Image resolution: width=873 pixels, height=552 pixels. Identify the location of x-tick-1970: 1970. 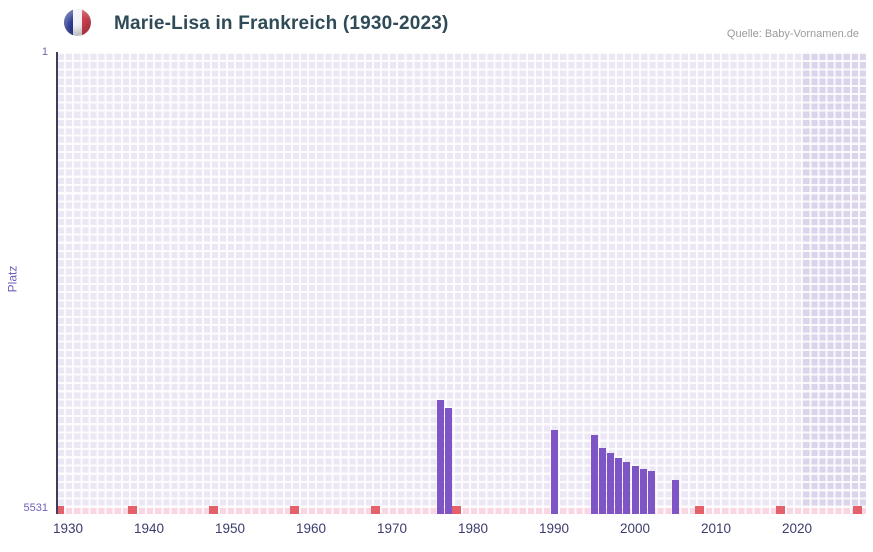
(392, 528).